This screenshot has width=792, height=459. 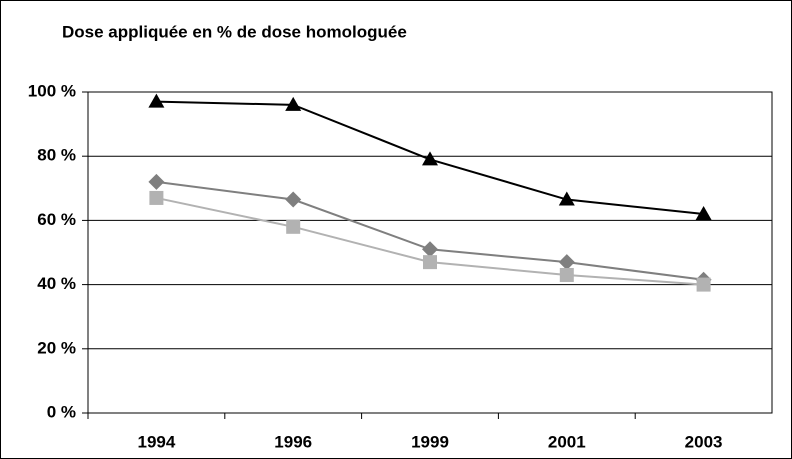 What do you see at coordinates (234, 31) in the screenshot?
I see `chart-title: Dose appliquée en % de dose homologuée` at bounding box center [234, 31].